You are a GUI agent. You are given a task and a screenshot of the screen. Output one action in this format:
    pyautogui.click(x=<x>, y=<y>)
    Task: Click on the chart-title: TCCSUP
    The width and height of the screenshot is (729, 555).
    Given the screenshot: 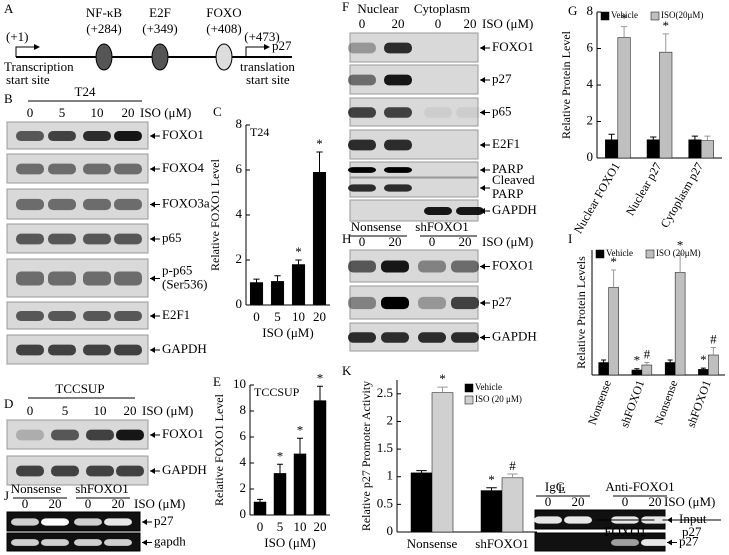 What is the action you would take?
    pyautogui.click(x=277, y=392)
    